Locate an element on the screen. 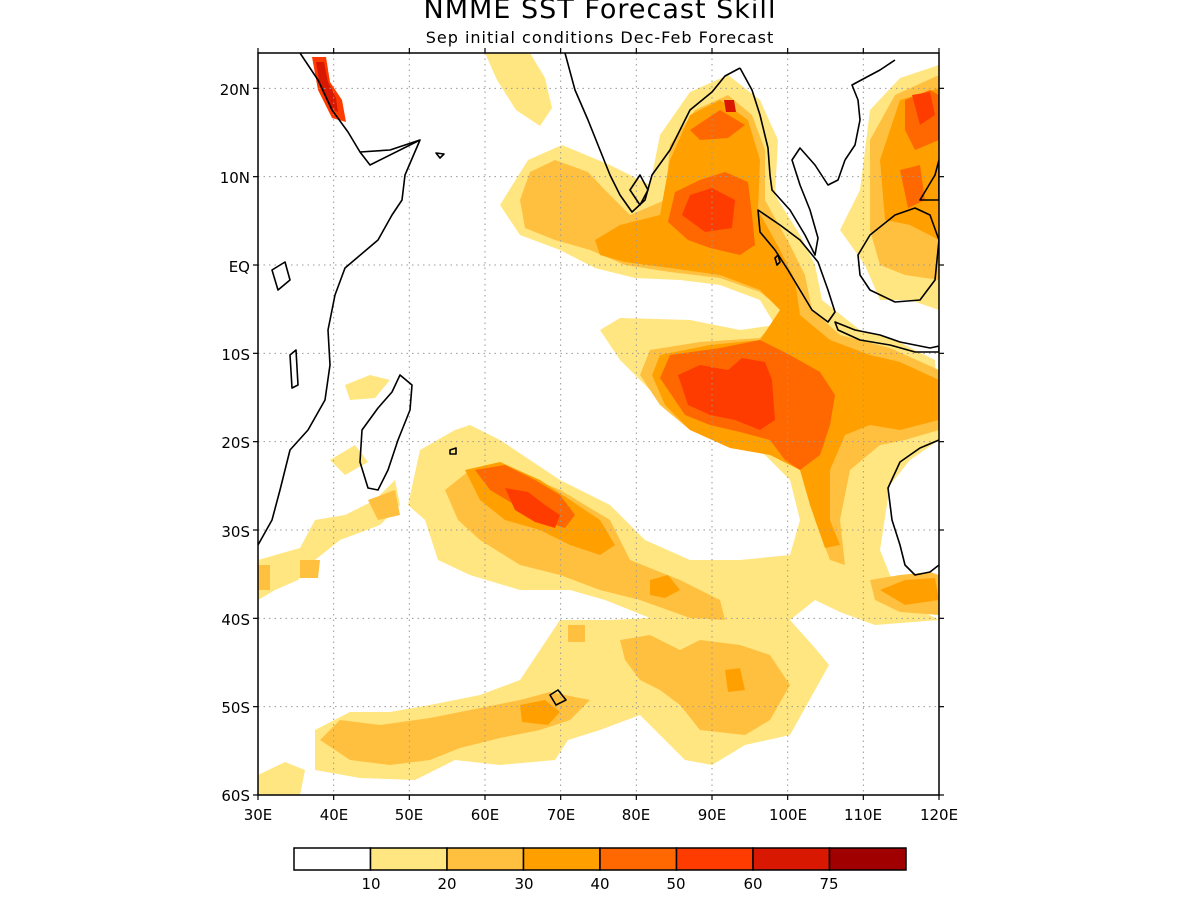 Image resolution: width=1200 pixels, height=900 pixels. socotra is located at coordinates (440, 155).